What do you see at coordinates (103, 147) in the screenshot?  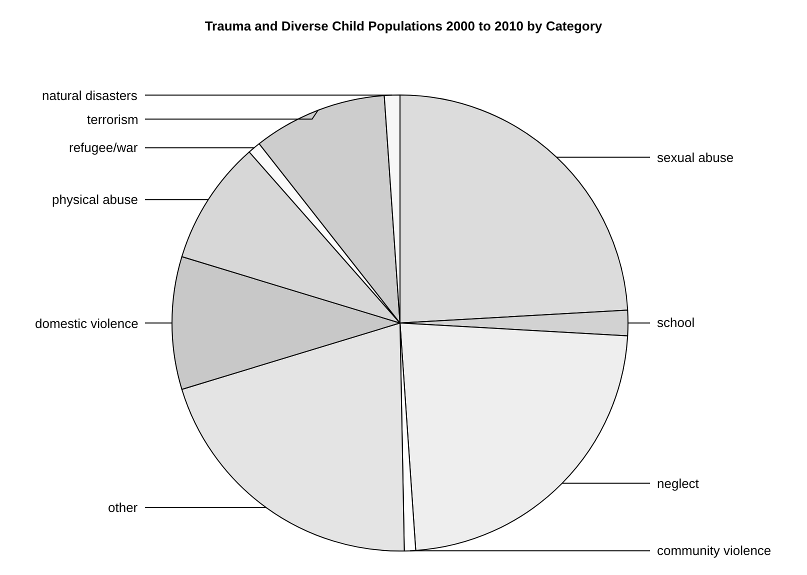 I see `slice-label: refugee/war` at bounding box center [103, 147].